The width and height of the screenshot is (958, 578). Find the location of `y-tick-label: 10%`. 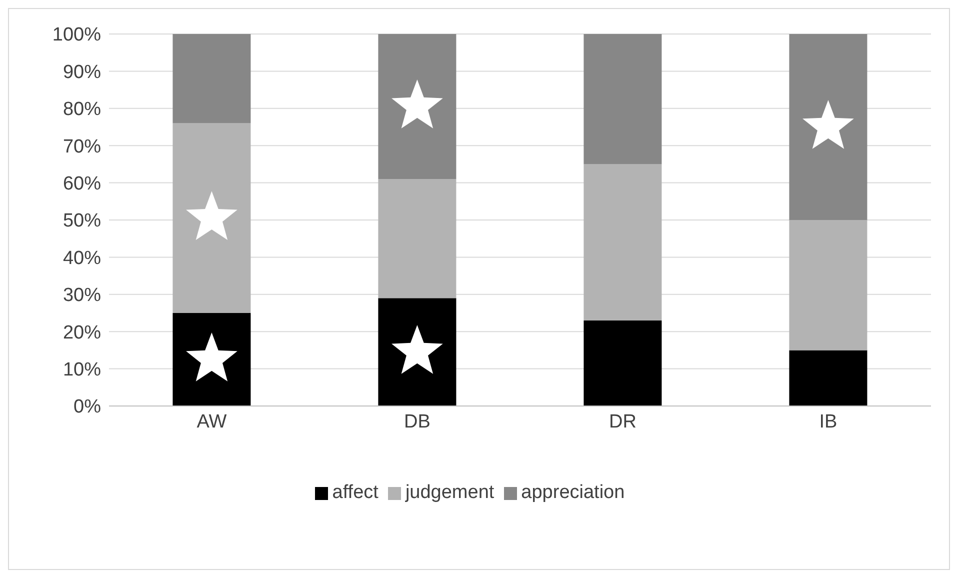

y-tick-label: 10% is located at coordinates (82, 370).